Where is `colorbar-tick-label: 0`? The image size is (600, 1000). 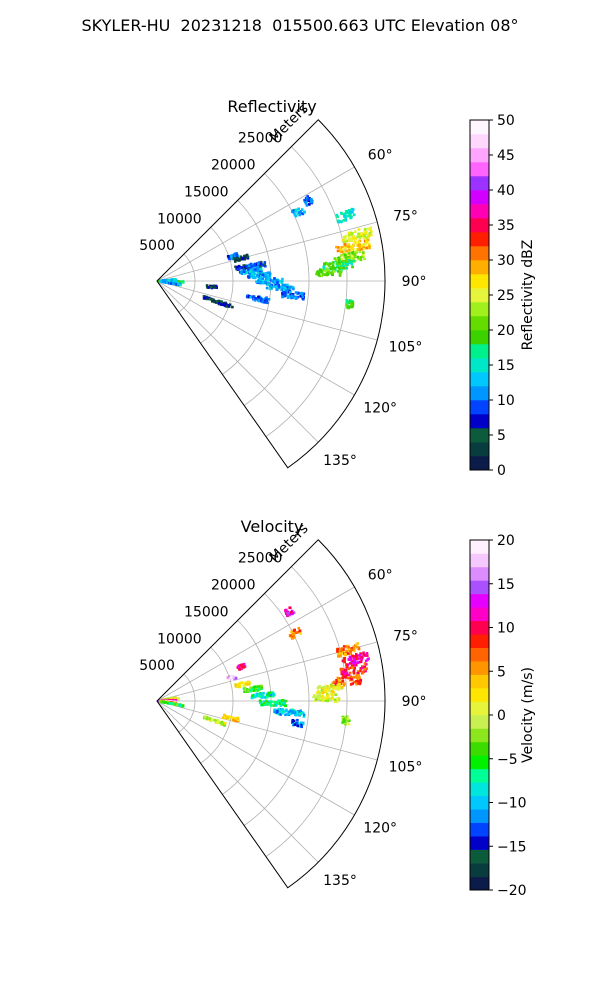
colorbar-tick-label: 0 is located at coordinates (501, 716).